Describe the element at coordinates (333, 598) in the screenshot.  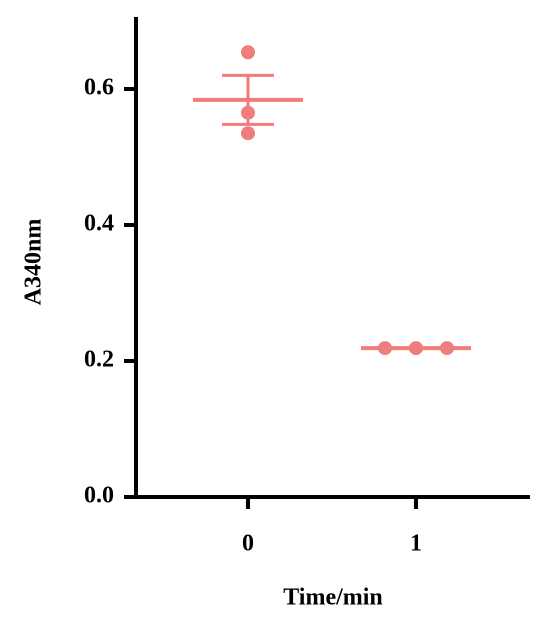
I see `x-axis-label: Time/min` at that location.